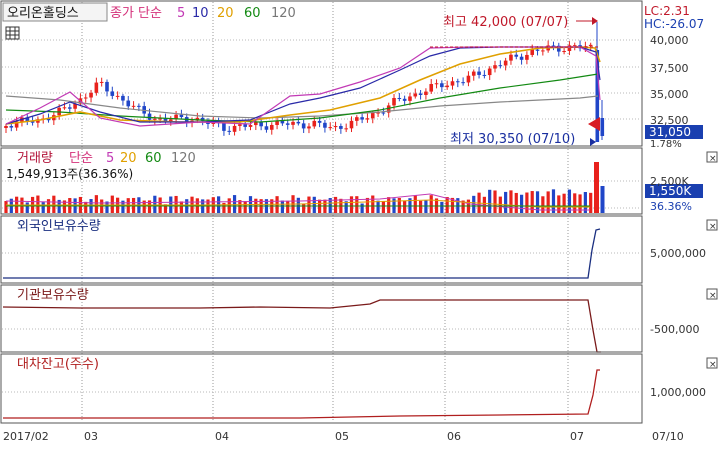 Image resolution: width=720 pixels, height=449 pixels. Describe the element at coordinates (674, 24) in the screenshot. I see `hc-readout: HC:-26.07` at that location.